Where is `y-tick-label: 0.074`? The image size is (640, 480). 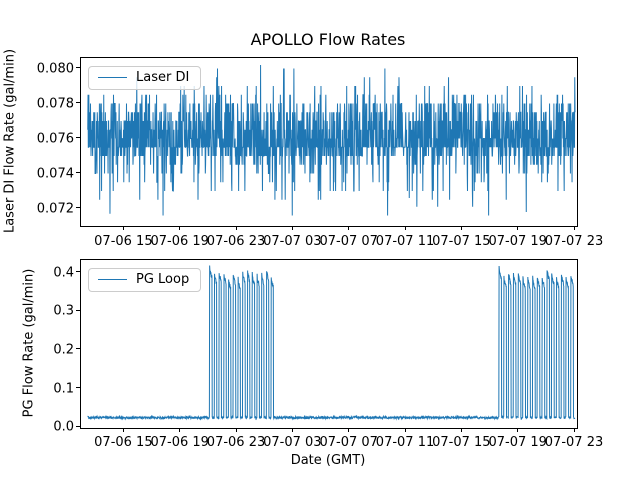
y-tick-label: 0.074 is located at coordinates (55, 173).